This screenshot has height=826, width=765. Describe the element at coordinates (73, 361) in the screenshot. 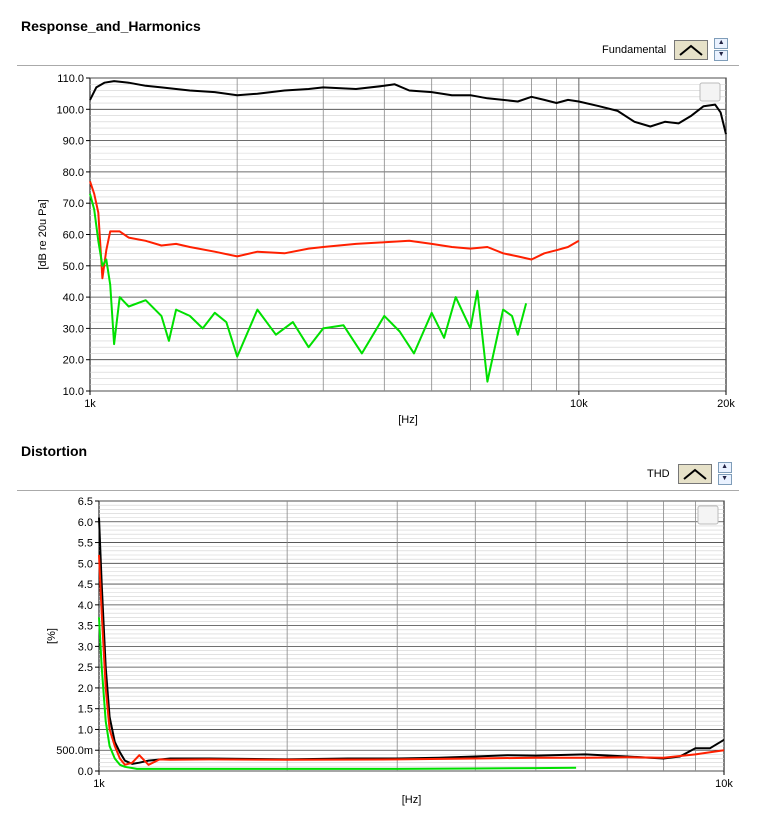

I see `y-tick-label: 20.0` at that location.